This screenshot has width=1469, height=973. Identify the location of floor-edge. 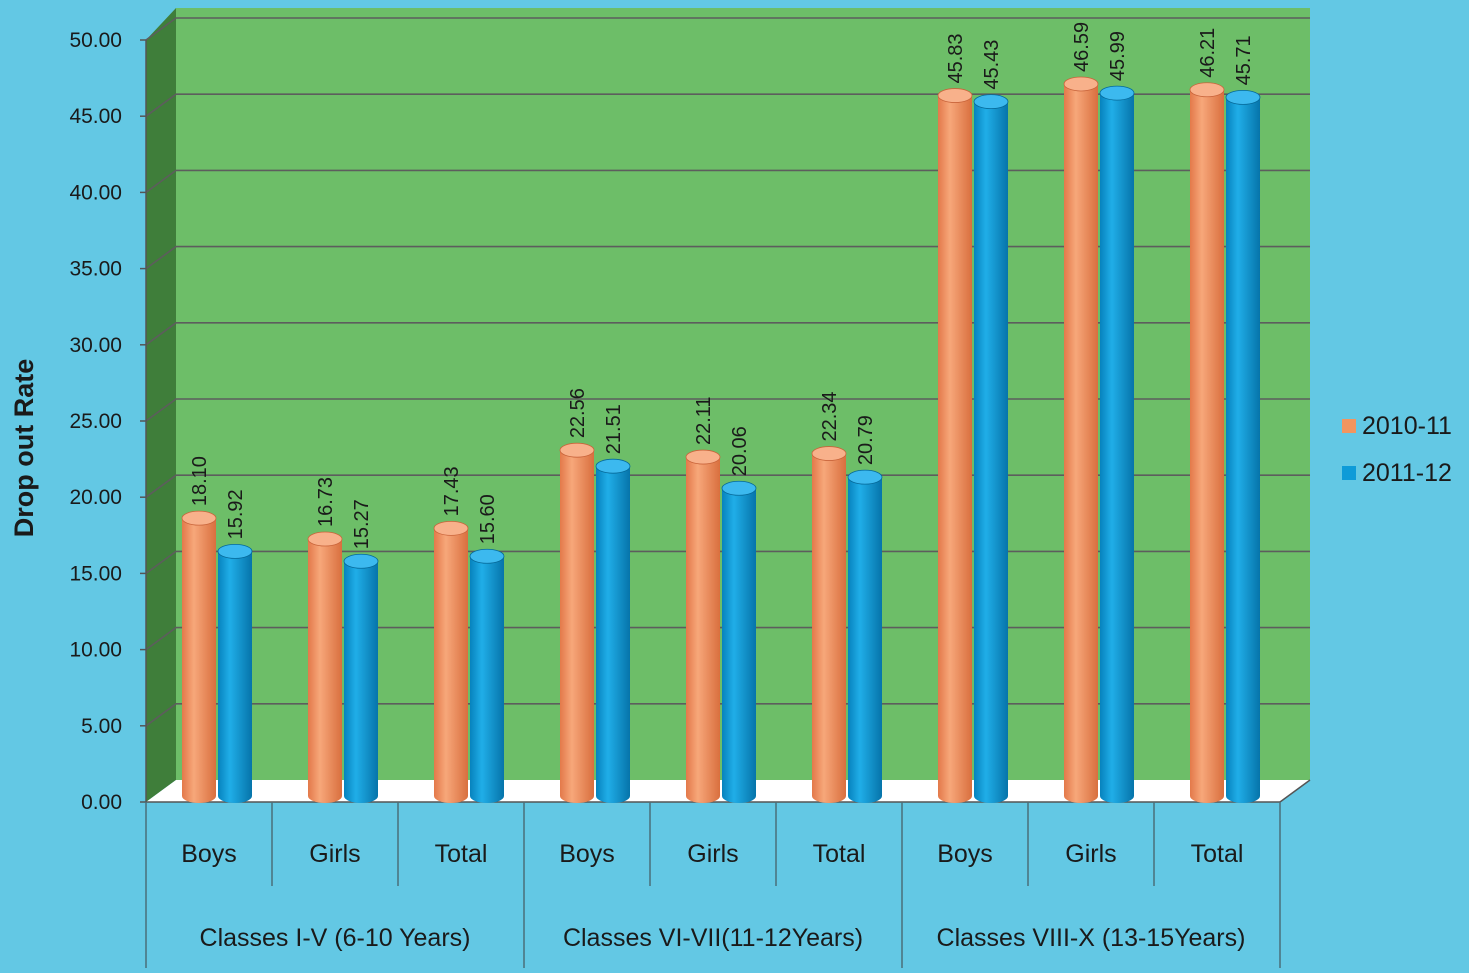
(1295, 791).